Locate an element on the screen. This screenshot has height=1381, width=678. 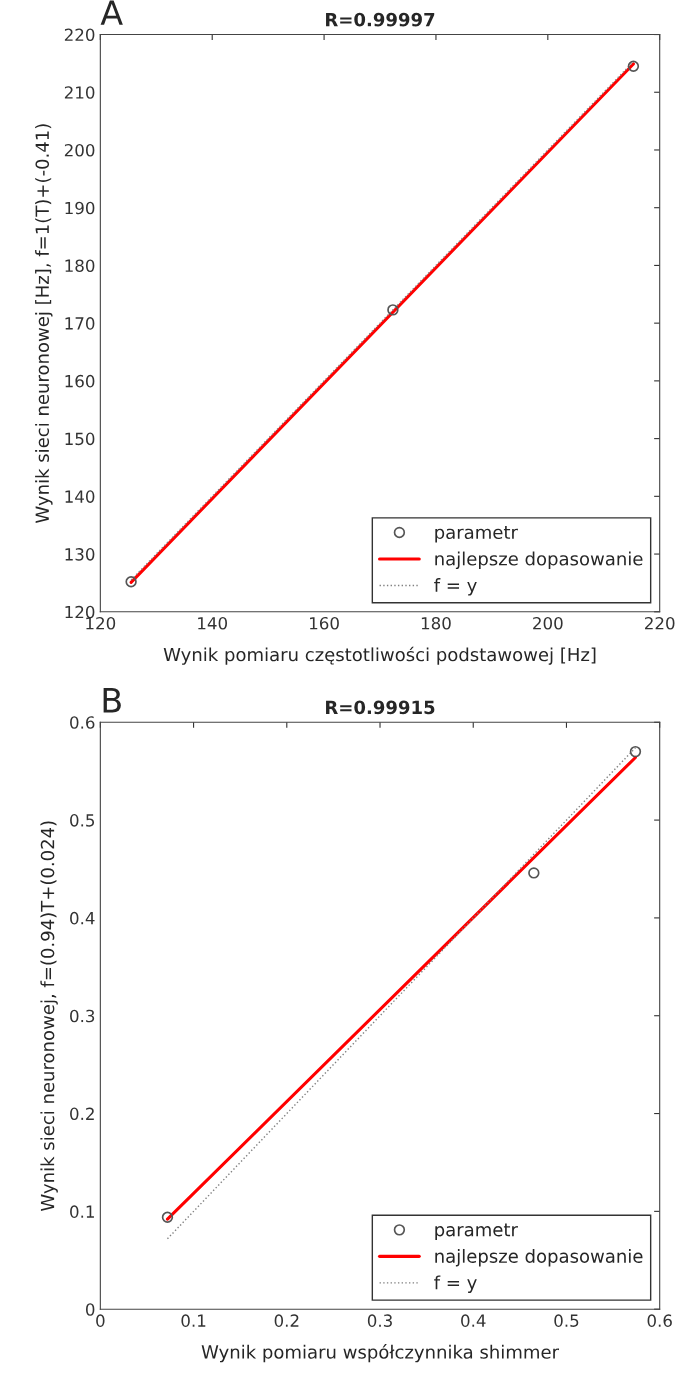
x-tick-label: 220 is located at coordinates (660, 623).